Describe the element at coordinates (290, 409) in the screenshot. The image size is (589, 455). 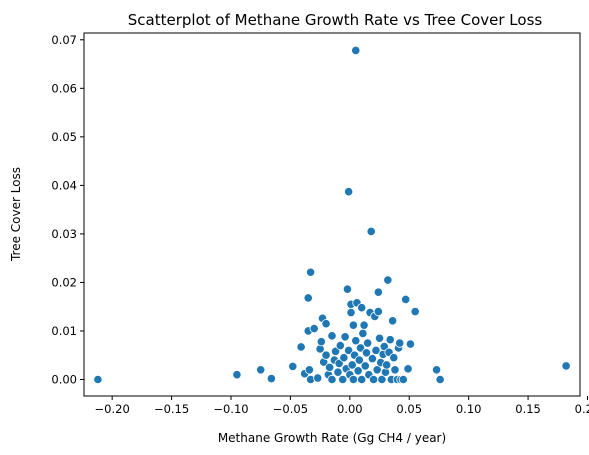
I see `x-tick-label: −0.05` at that location.